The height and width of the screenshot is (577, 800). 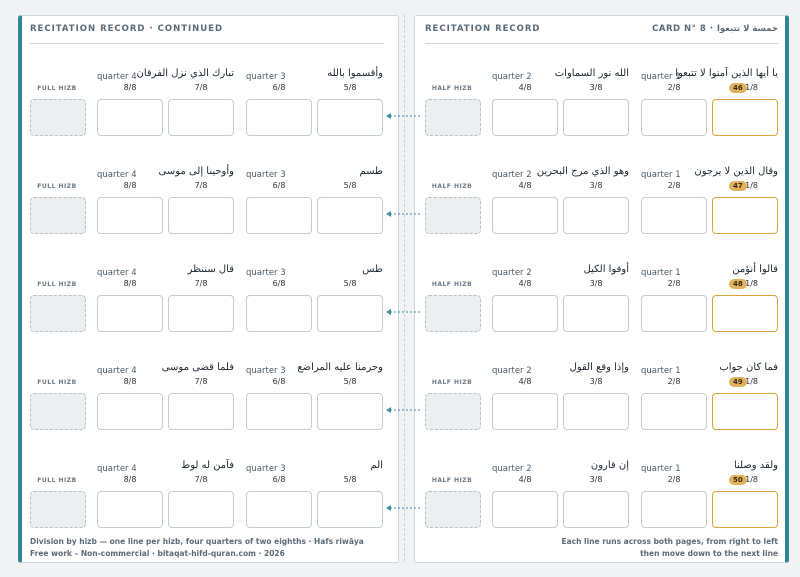 What do you see at coordinates (726, 73) in the screenshot?
I see `quarter-opening: يا أيها الذين آمنوا لا تتبعوا` at bounding box center [726, 73].